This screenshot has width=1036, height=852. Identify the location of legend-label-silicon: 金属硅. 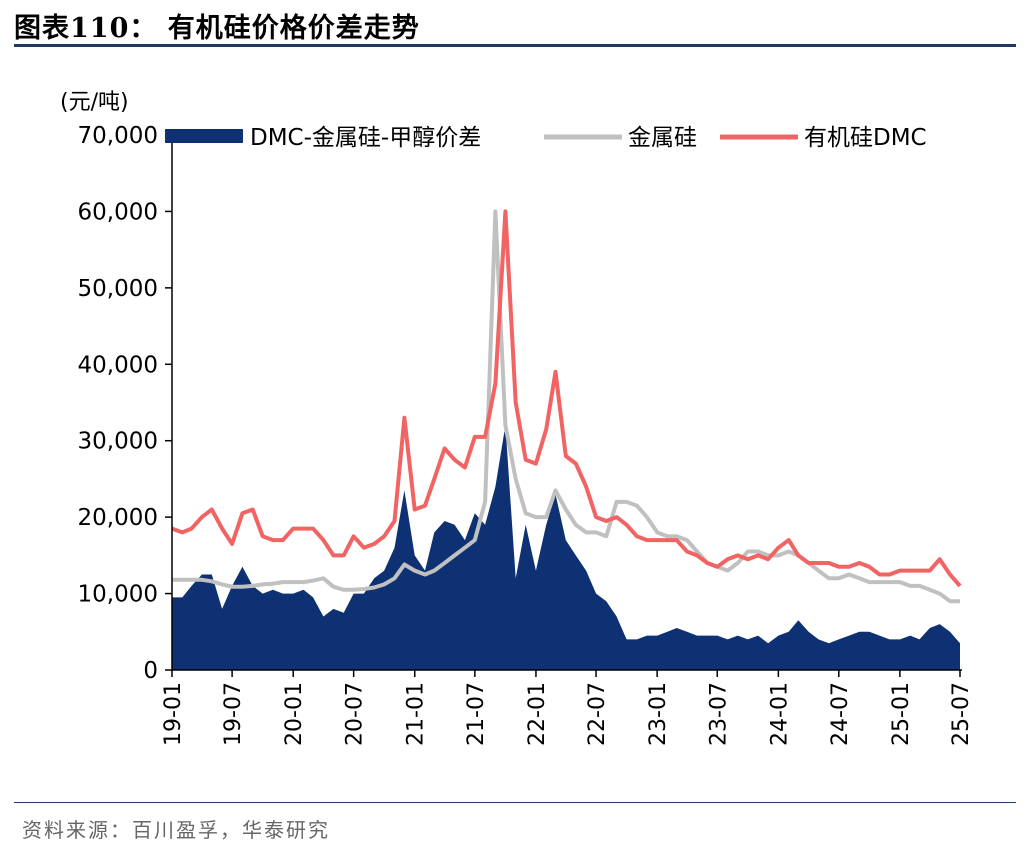
(662, 138).